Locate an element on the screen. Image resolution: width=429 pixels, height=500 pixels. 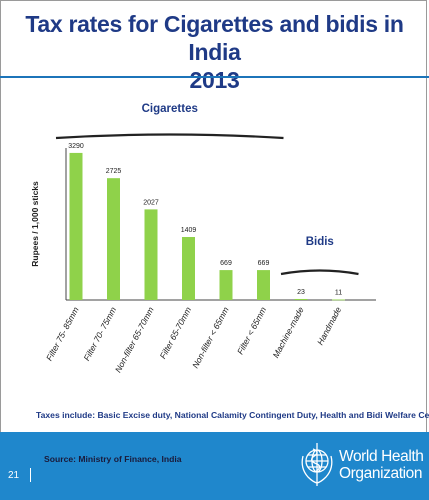
title-rule is located at coordinates (214, 77).